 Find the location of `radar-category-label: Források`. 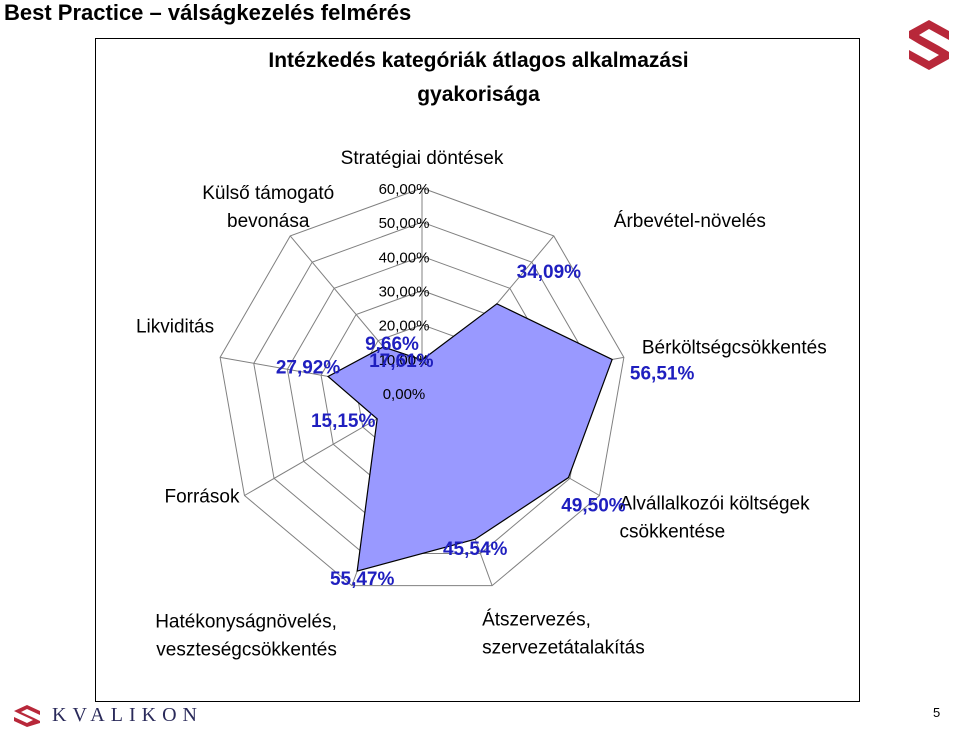

radar-category-label: Források is located at coordinates (201, 497).